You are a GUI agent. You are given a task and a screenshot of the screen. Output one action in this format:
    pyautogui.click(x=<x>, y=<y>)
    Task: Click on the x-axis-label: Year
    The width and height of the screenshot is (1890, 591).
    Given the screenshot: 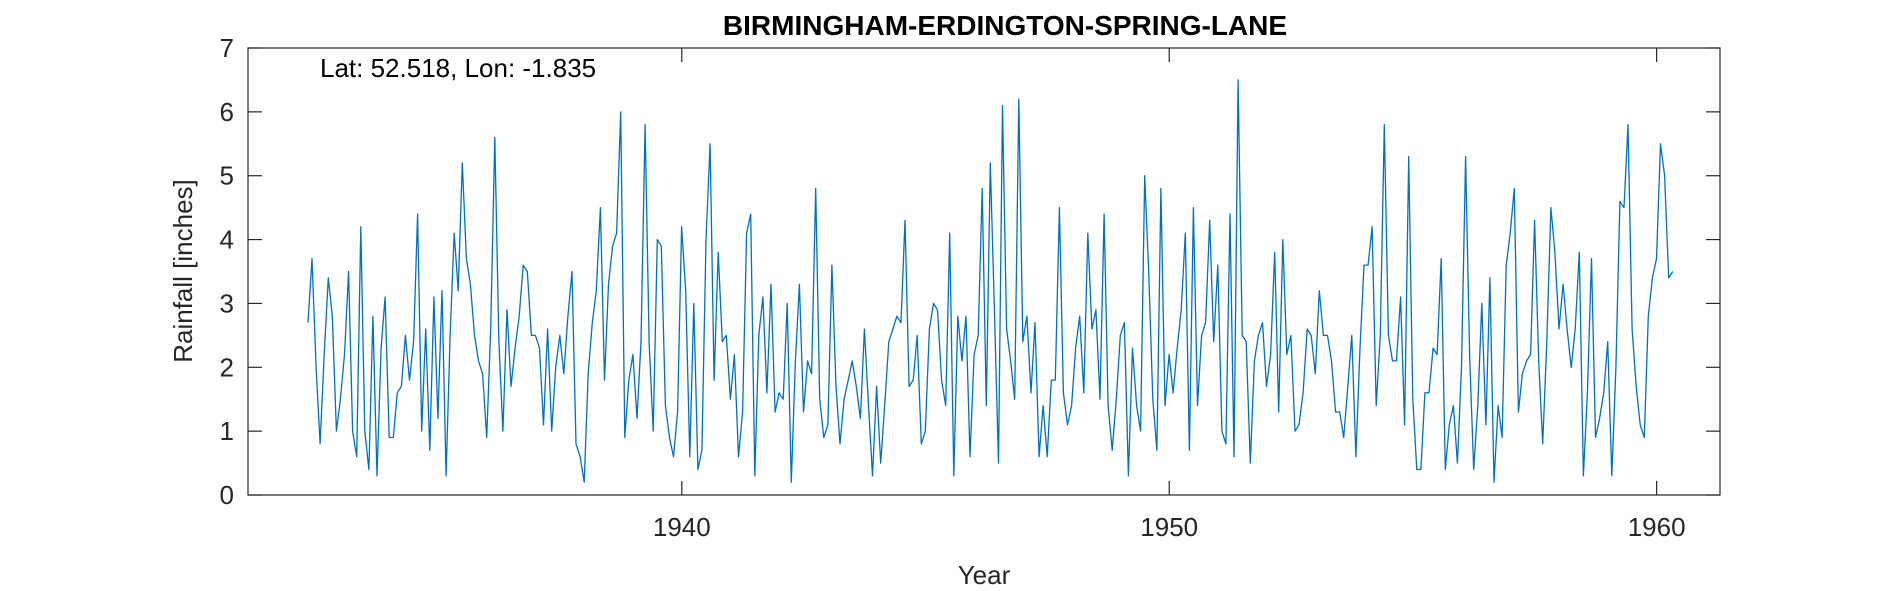 What is the action you would take?
    pyautogui.click(x=984, y=575)
    